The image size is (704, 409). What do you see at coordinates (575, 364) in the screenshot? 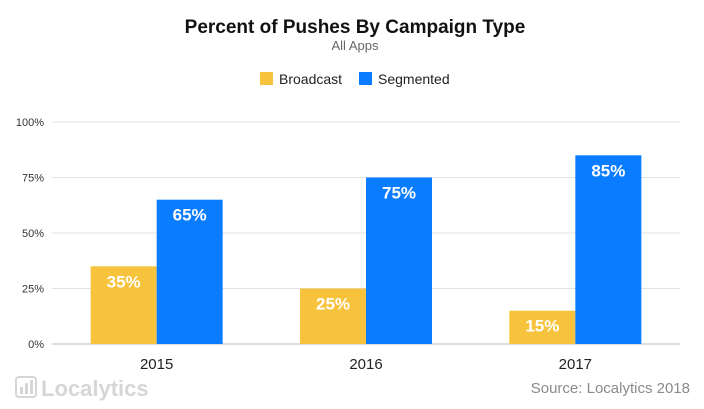
I see `x-tick-label: 2017` at bounding box center [575, 364].